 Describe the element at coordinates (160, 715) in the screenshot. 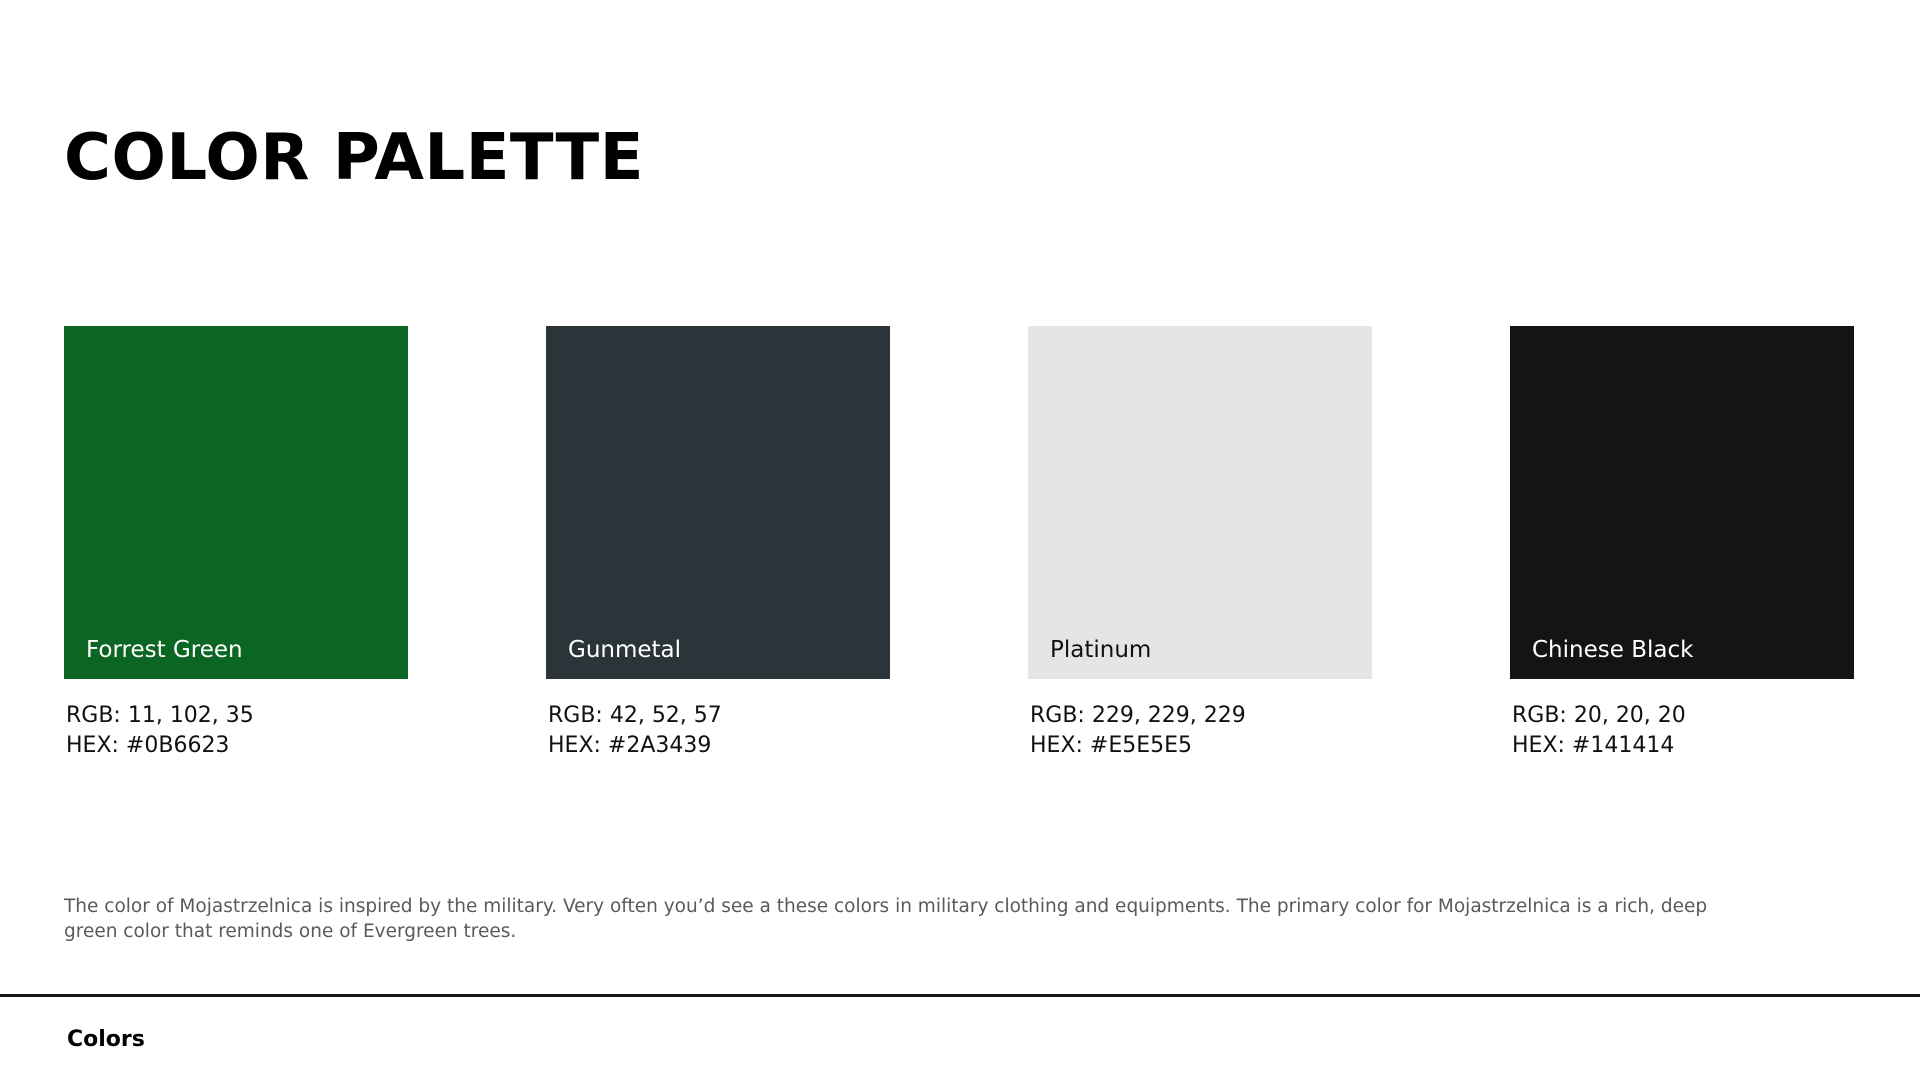

I see `rgb-value-forrest-green: RGB: 11, 102, 35` at that location.